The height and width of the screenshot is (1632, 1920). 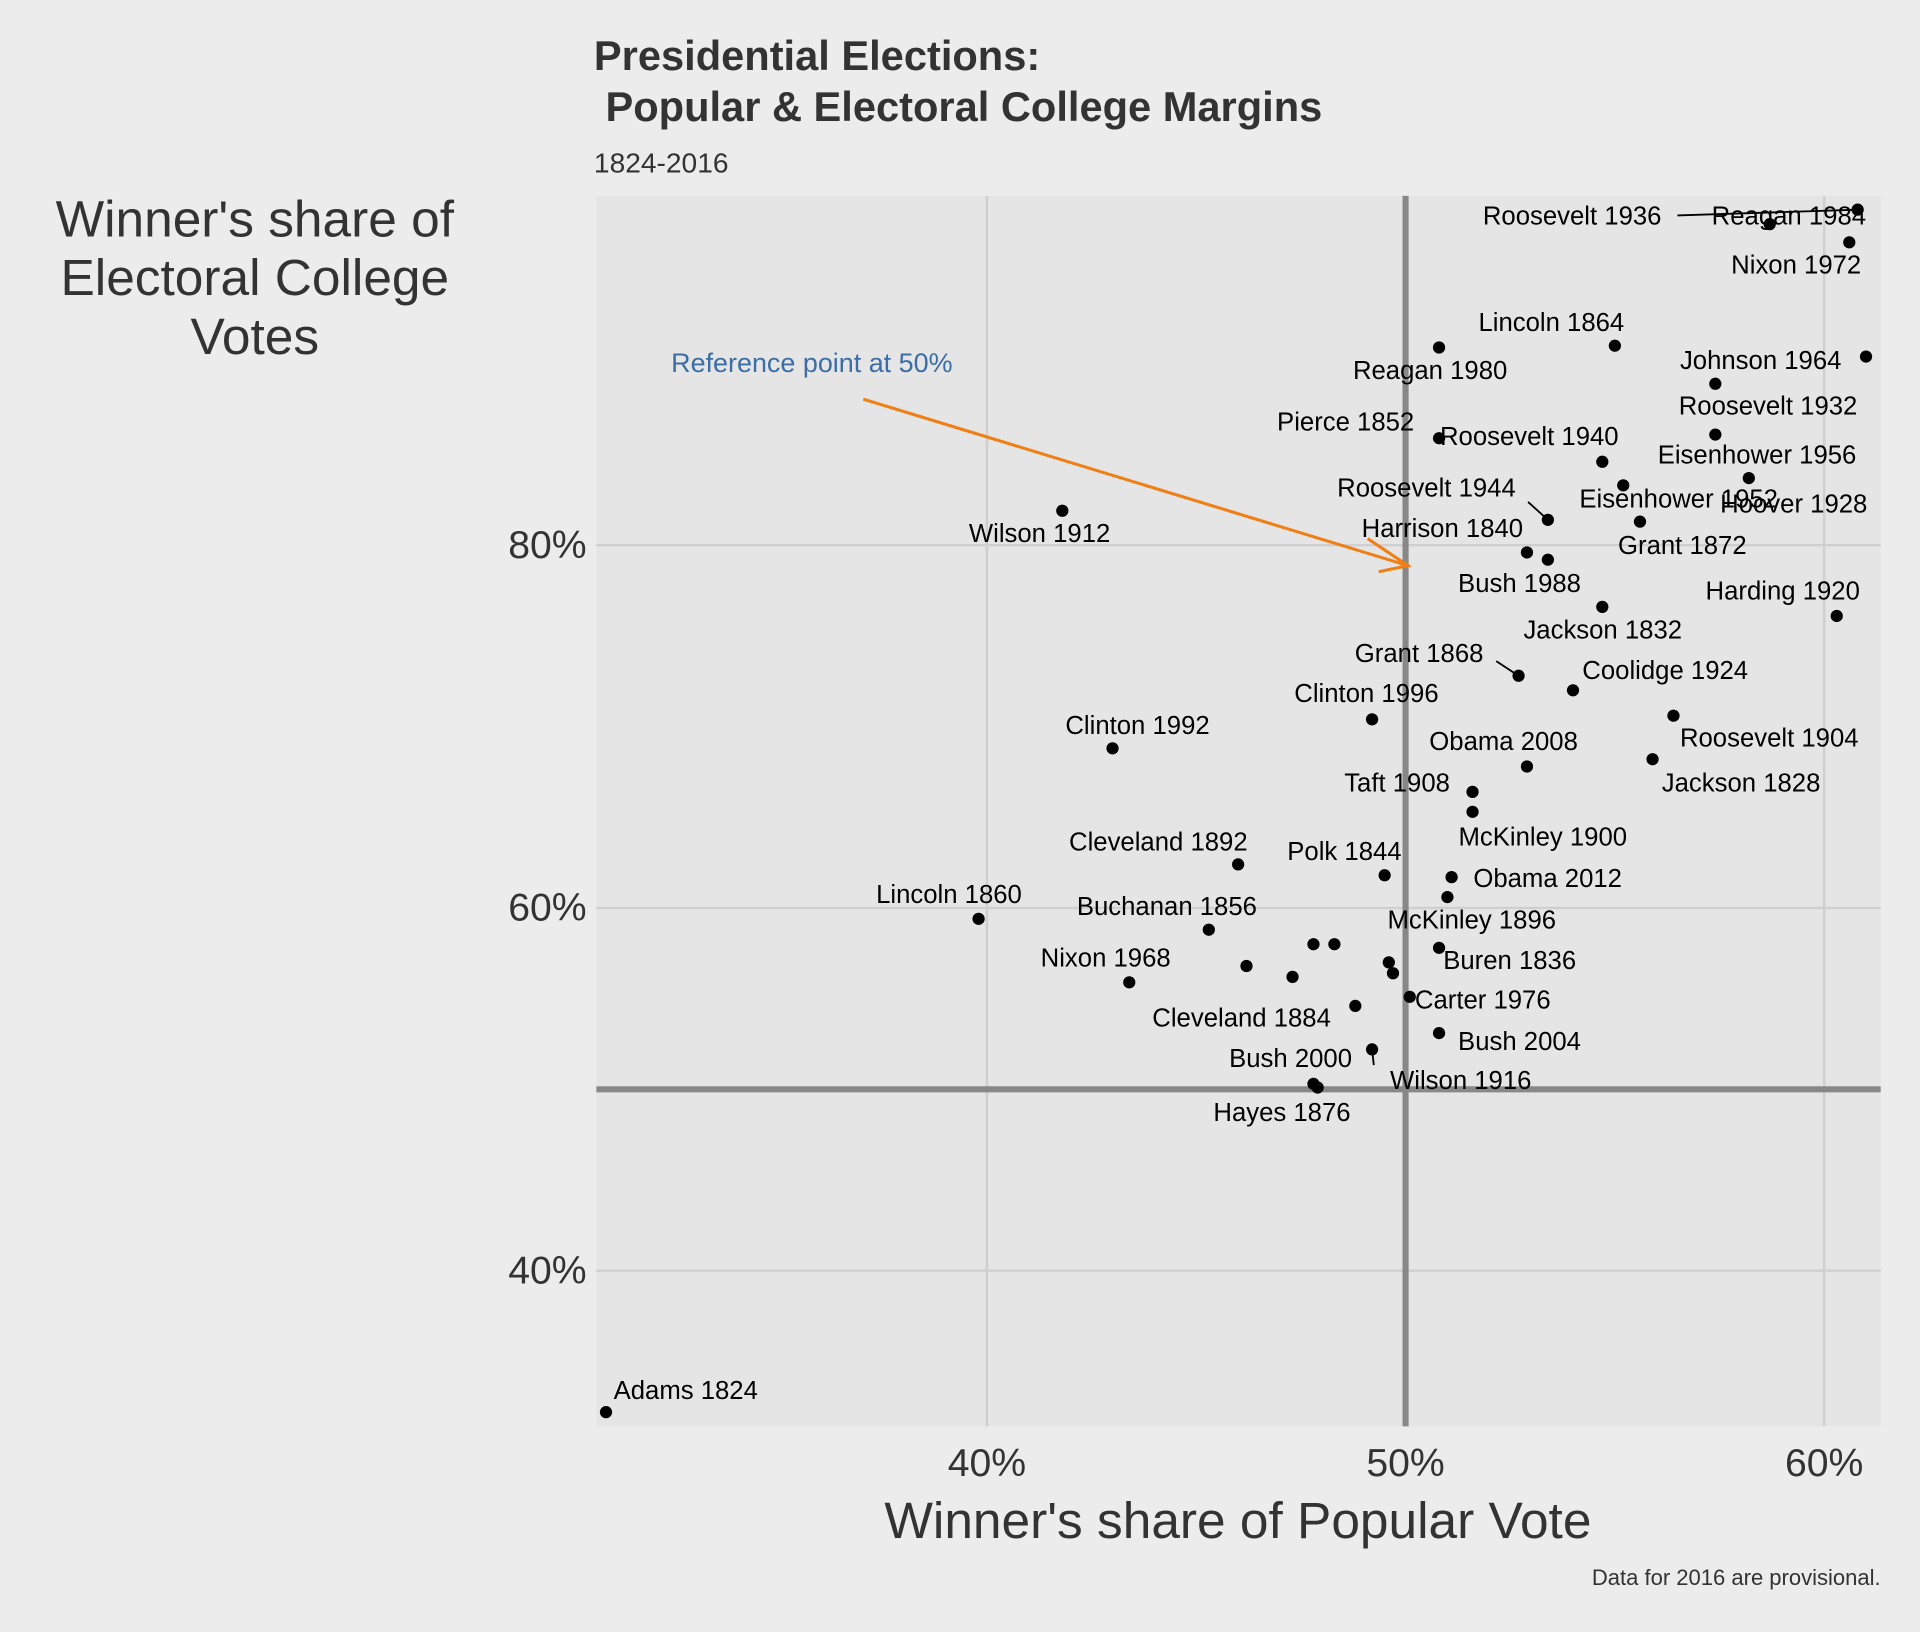 I want to click on point-label: Eisenhower 1956, so click(x=1757, y=455).